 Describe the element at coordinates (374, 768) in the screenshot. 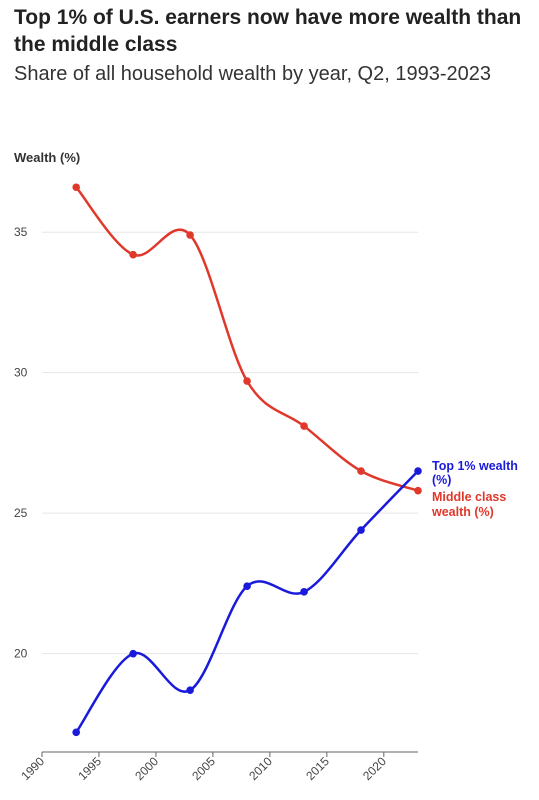

I see `x-tick-label-2020: 2020` at that location.